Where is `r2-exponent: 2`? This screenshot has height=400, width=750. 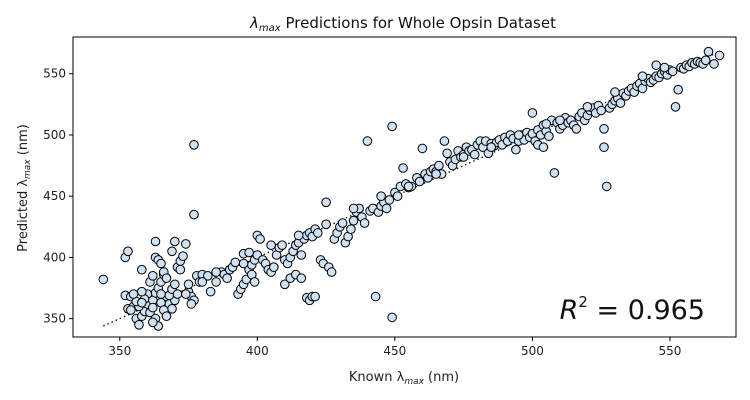
r2-exponent: 2 is located at coordinates (583, 302).